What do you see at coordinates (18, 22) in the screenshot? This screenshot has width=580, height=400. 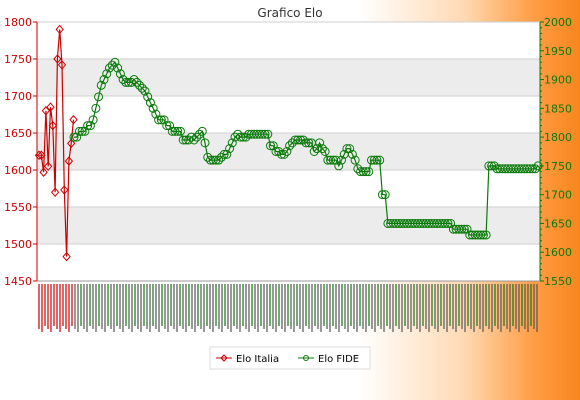 I see `y-left-tick-label: 1800` at bounding box center [18, 22].